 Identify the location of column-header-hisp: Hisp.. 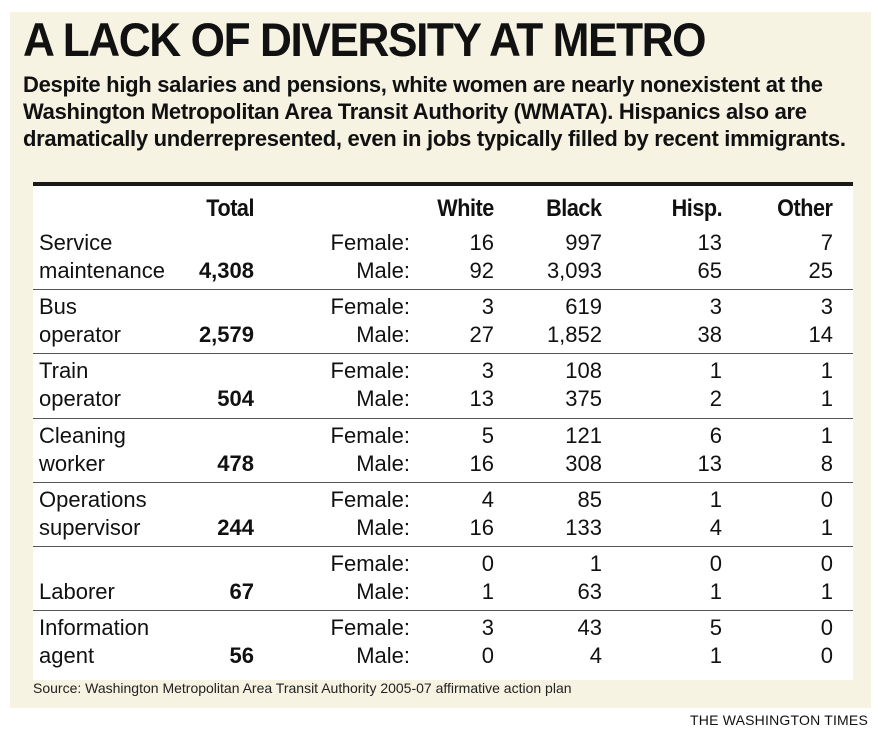
(696, 208).